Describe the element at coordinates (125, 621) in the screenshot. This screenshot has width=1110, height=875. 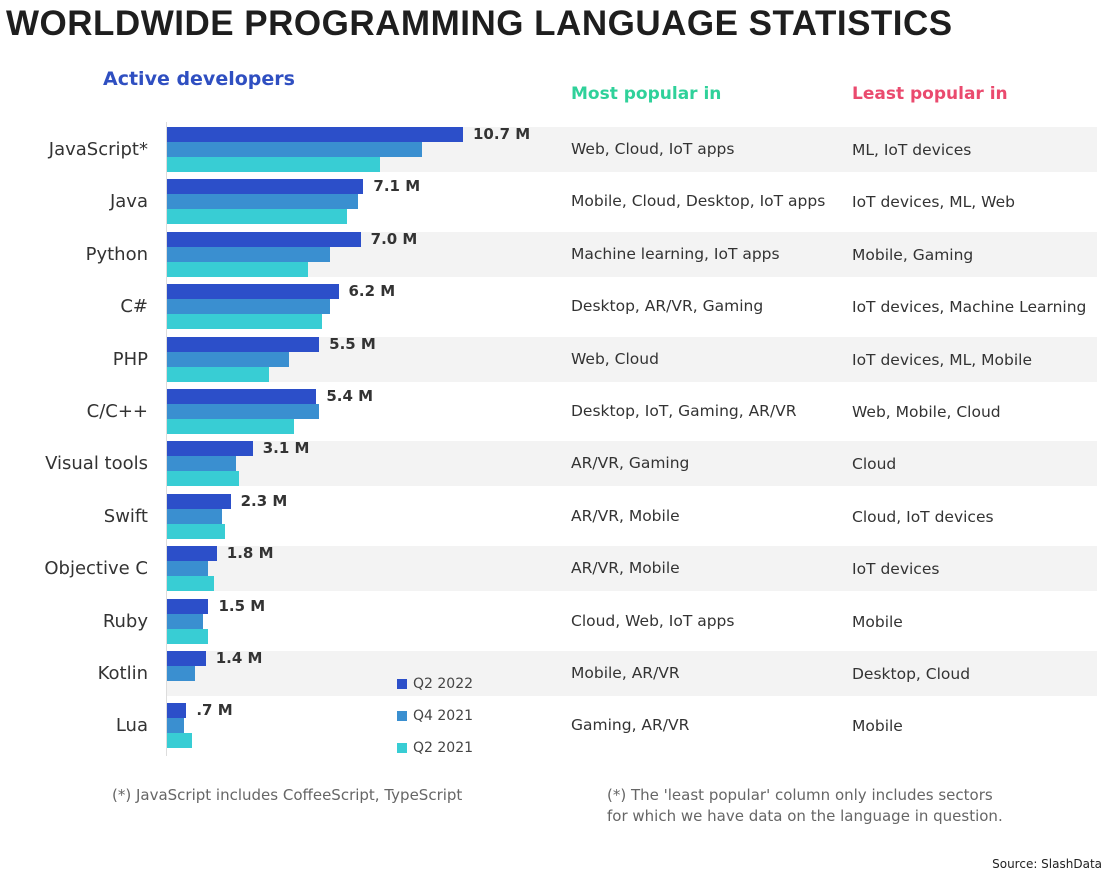
I see `category-label: Ruby` at that location.